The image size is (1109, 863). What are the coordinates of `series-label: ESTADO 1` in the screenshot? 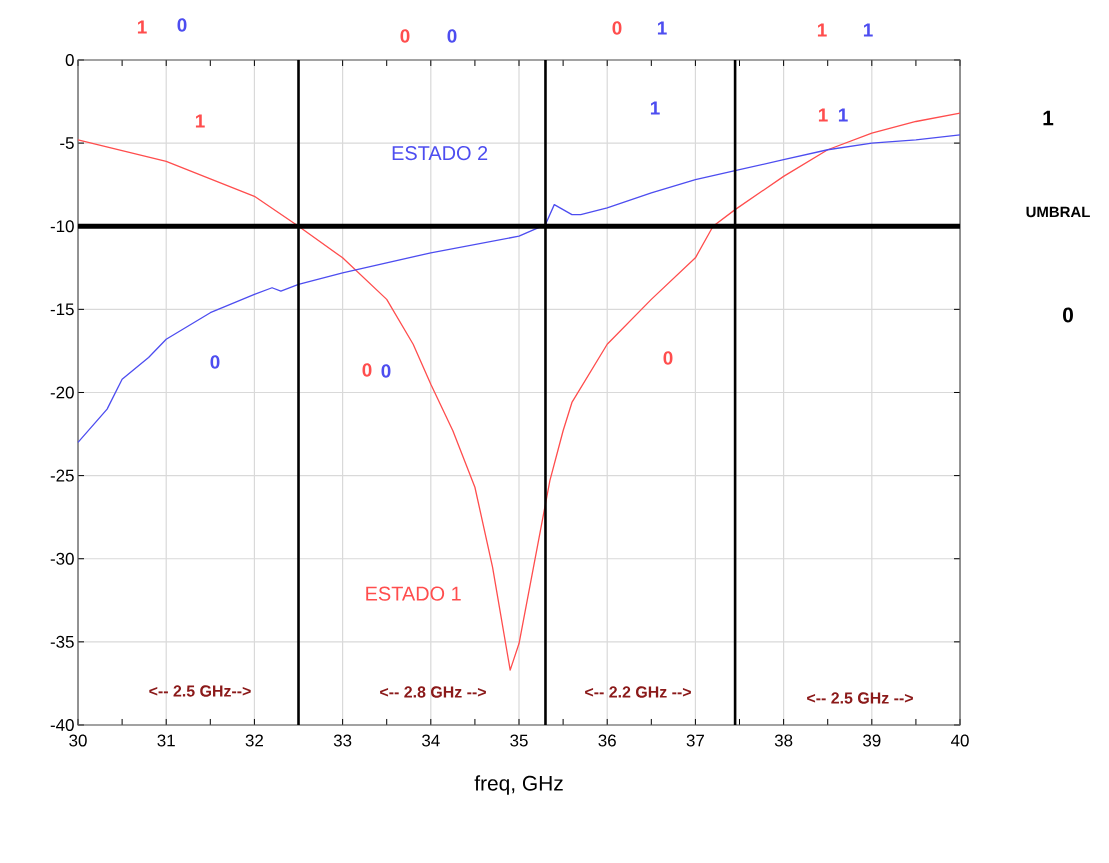 It's located at (413, 593).